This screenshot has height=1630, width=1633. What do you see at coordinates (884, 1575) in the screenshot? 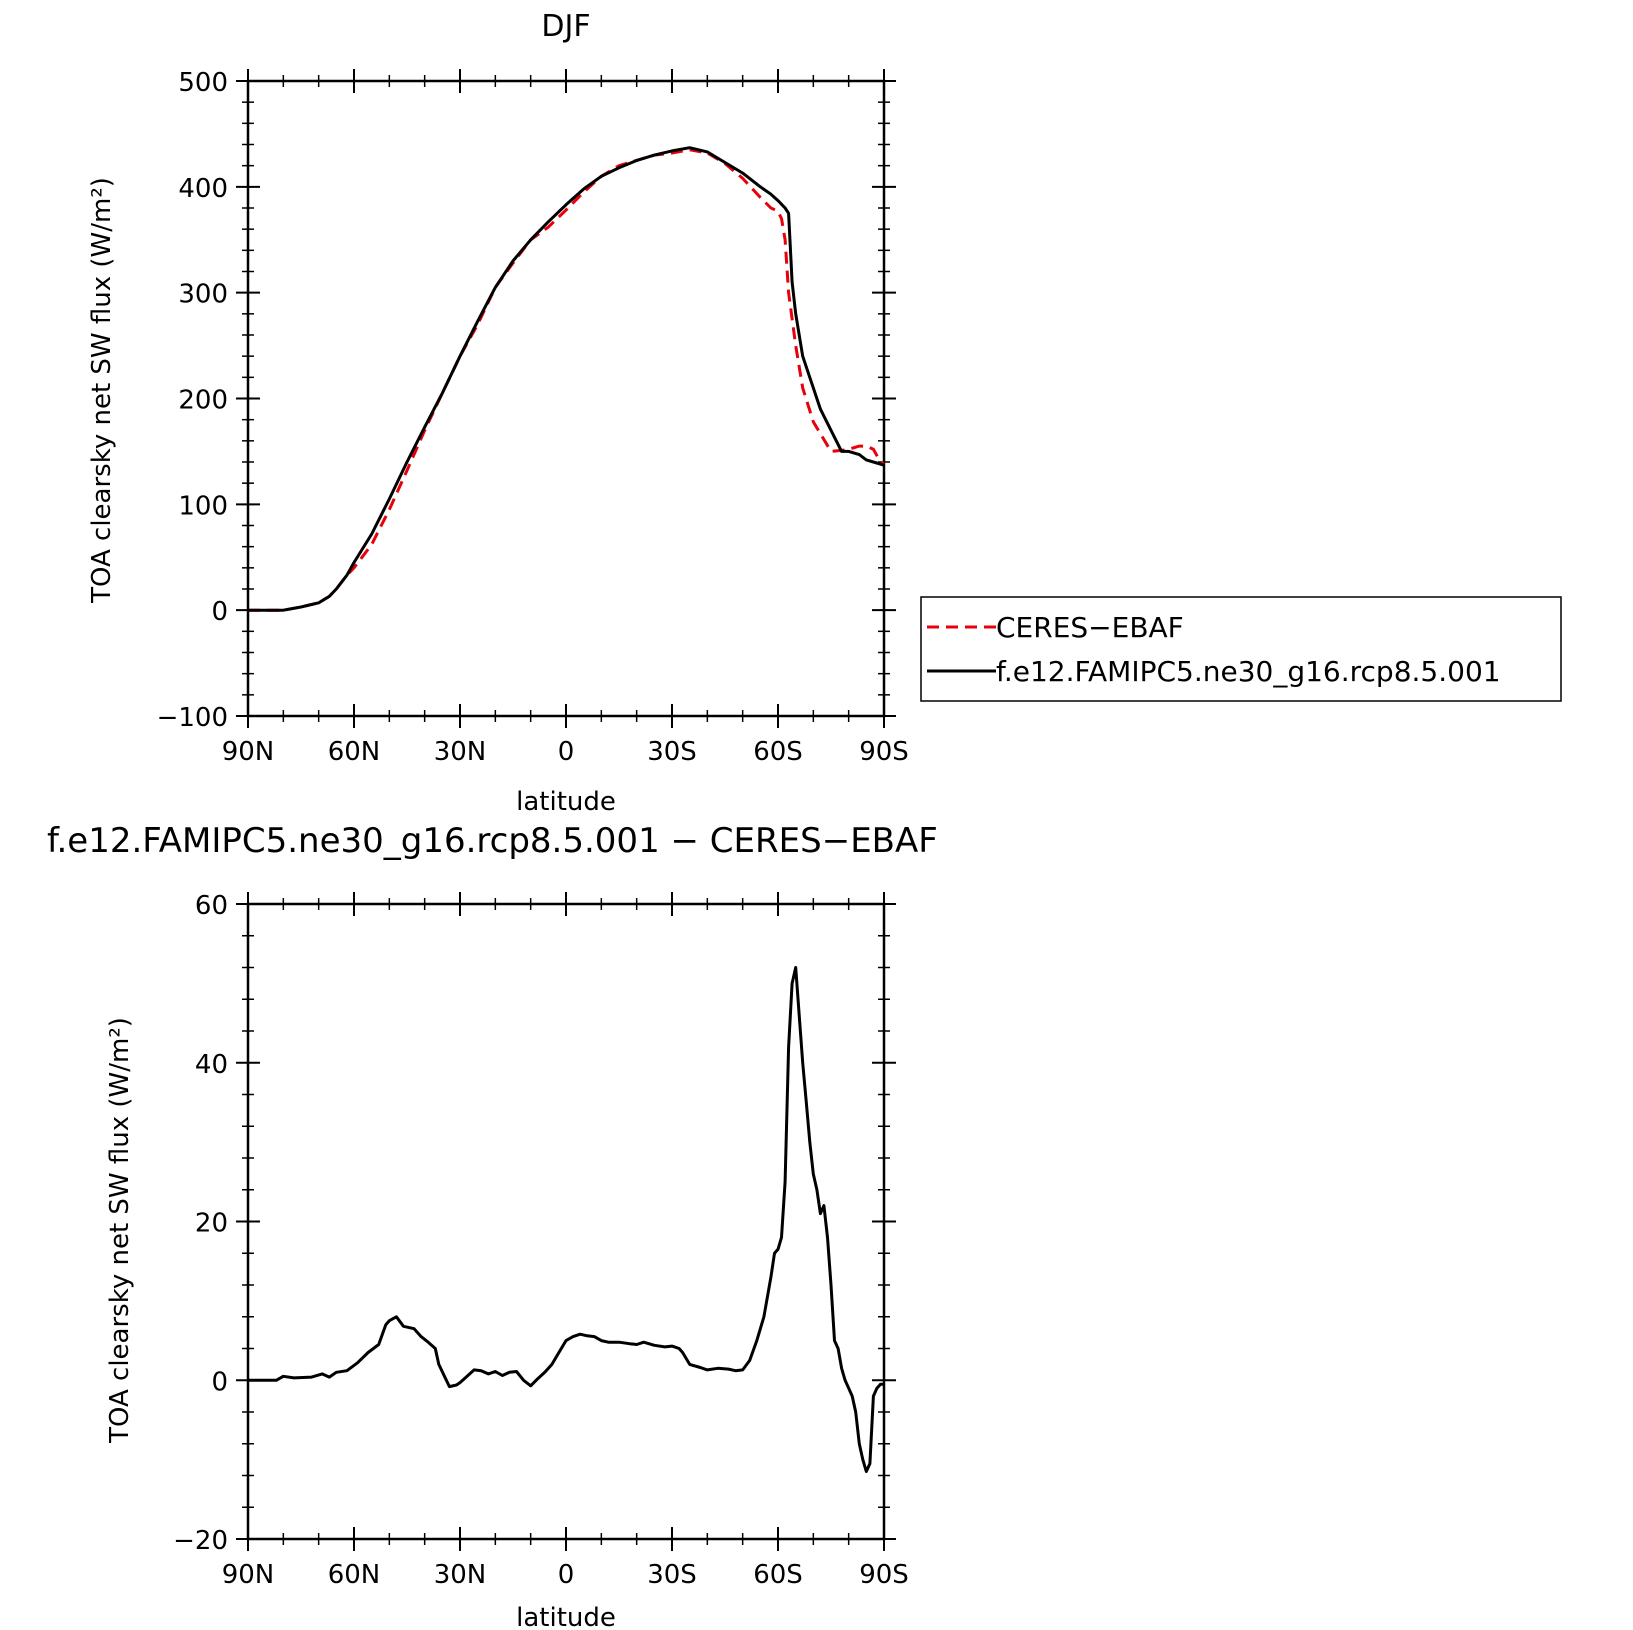
I see `bottom-x-tick-label: 90S` at bounding box center [884, 1575].